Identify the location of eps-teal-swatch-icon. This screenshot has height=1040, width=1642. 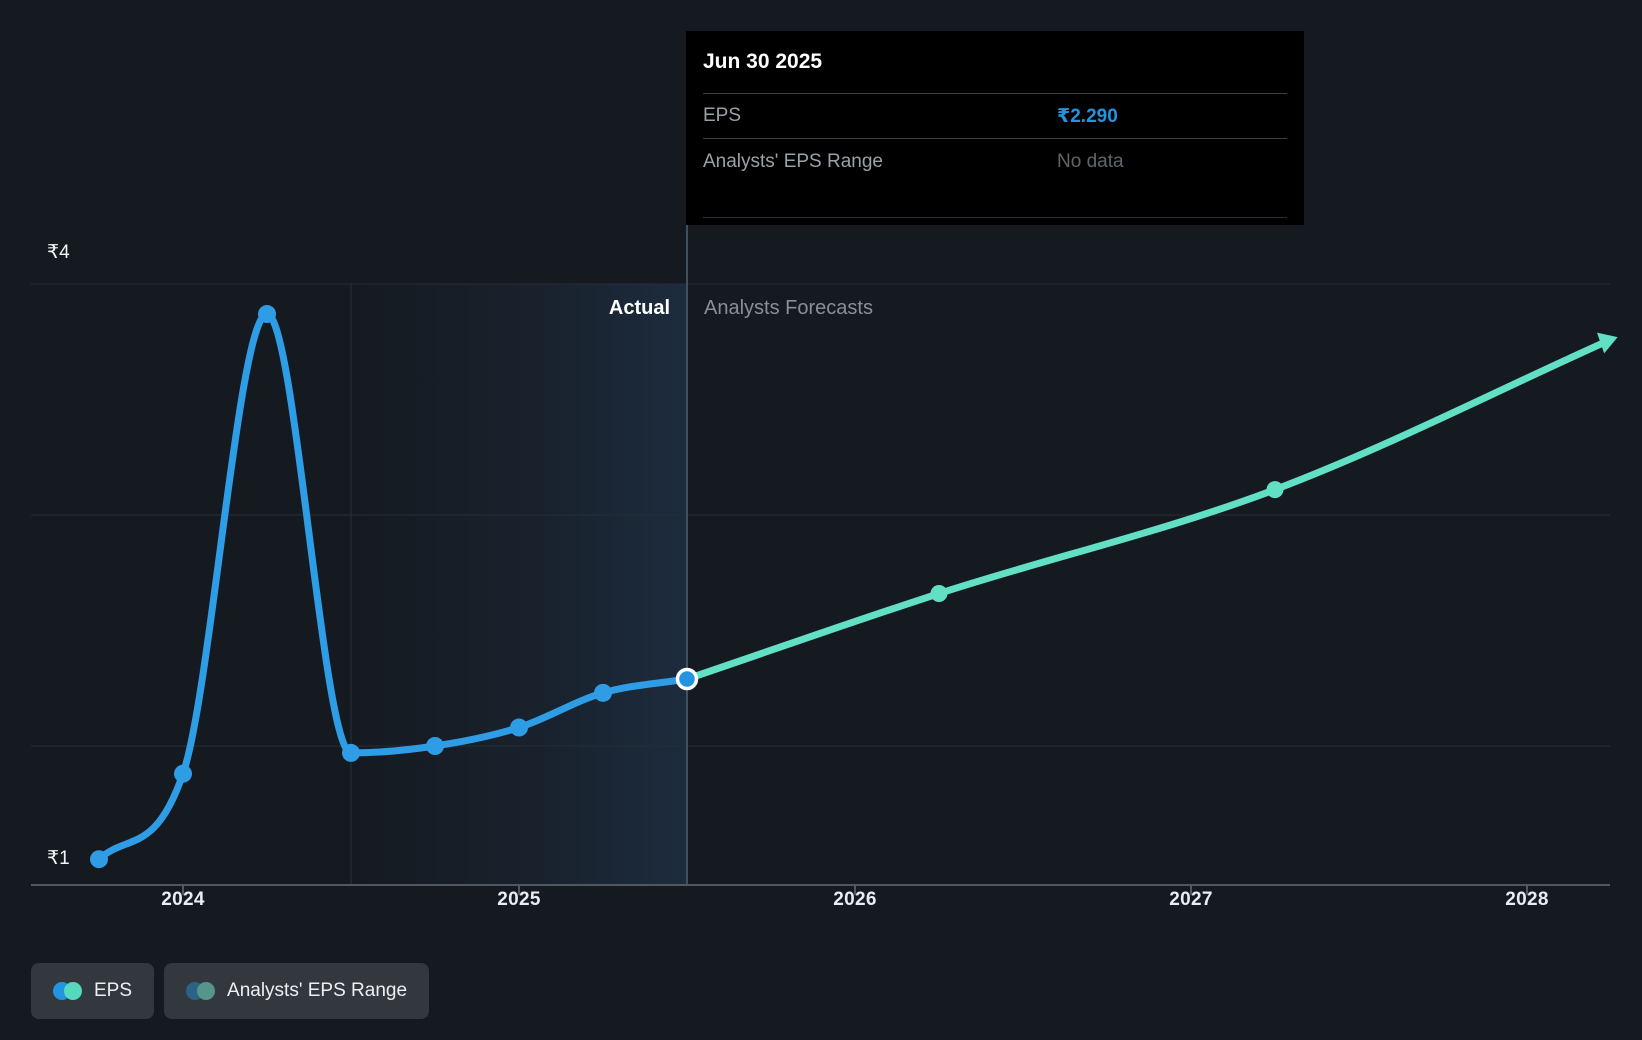
(73, 991).